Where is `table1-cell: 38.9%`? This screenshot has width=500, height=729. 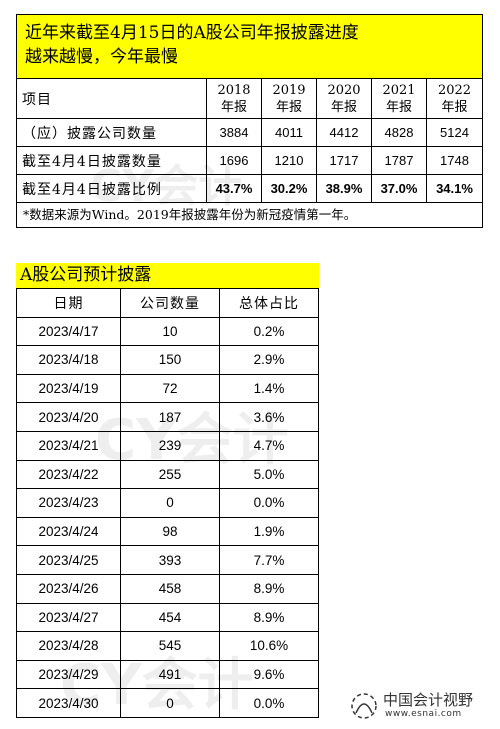 table1-cell: 38.9% is located at coordinates (344, 189).